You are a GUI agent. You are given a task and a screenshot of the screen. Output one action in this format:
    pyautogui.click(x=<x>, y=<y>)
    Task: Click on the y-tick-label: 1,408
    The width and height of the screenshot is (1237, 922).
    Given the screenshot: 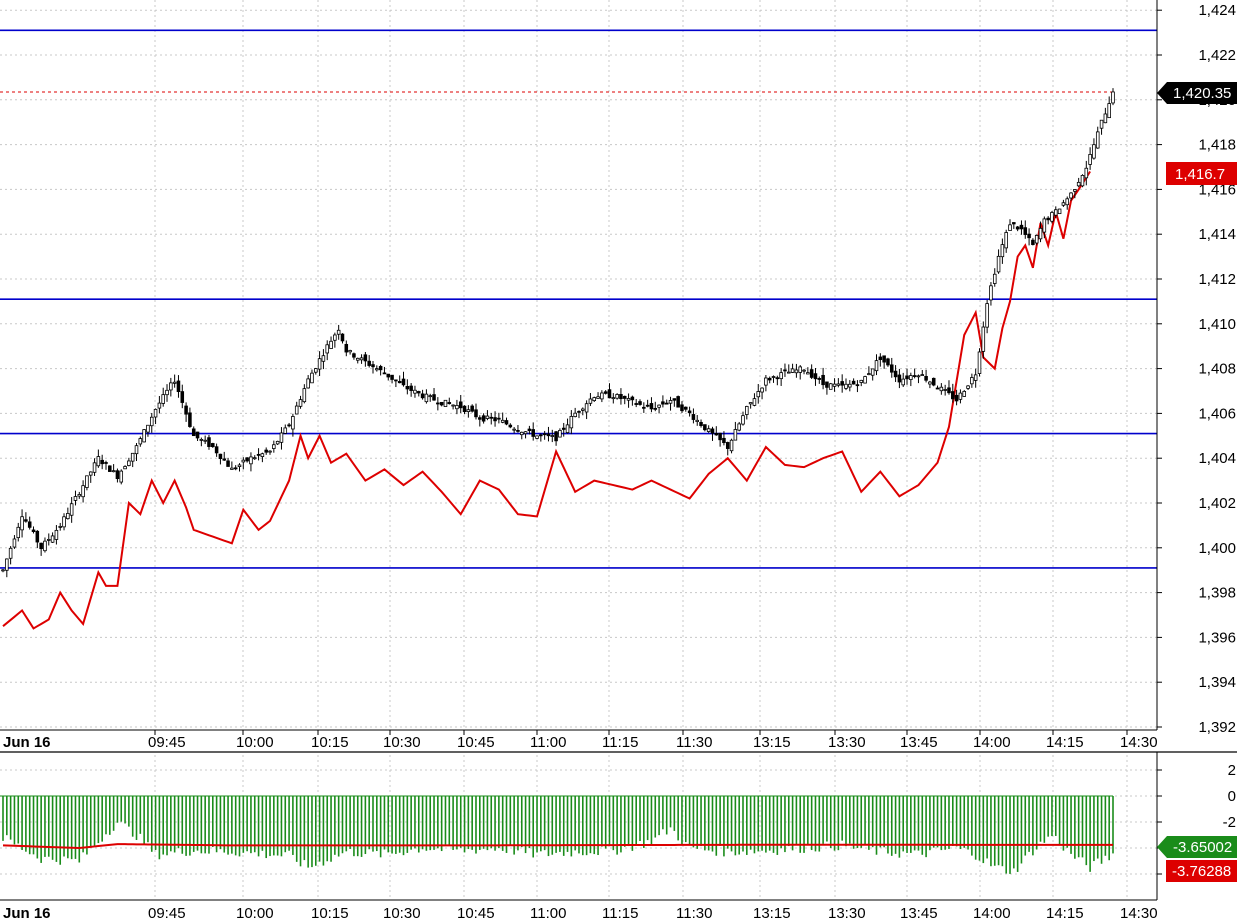 What is the action you would take?
    pyautogui.click(x=1217, y=369)
    